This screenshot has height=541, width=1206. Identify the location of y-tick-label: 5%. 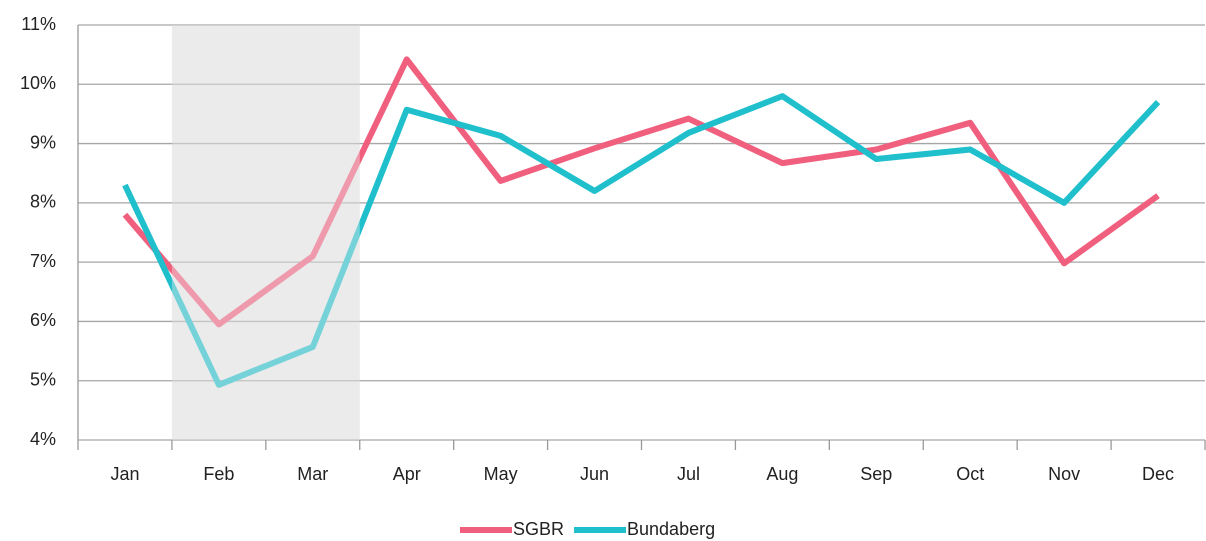
(43, 379).